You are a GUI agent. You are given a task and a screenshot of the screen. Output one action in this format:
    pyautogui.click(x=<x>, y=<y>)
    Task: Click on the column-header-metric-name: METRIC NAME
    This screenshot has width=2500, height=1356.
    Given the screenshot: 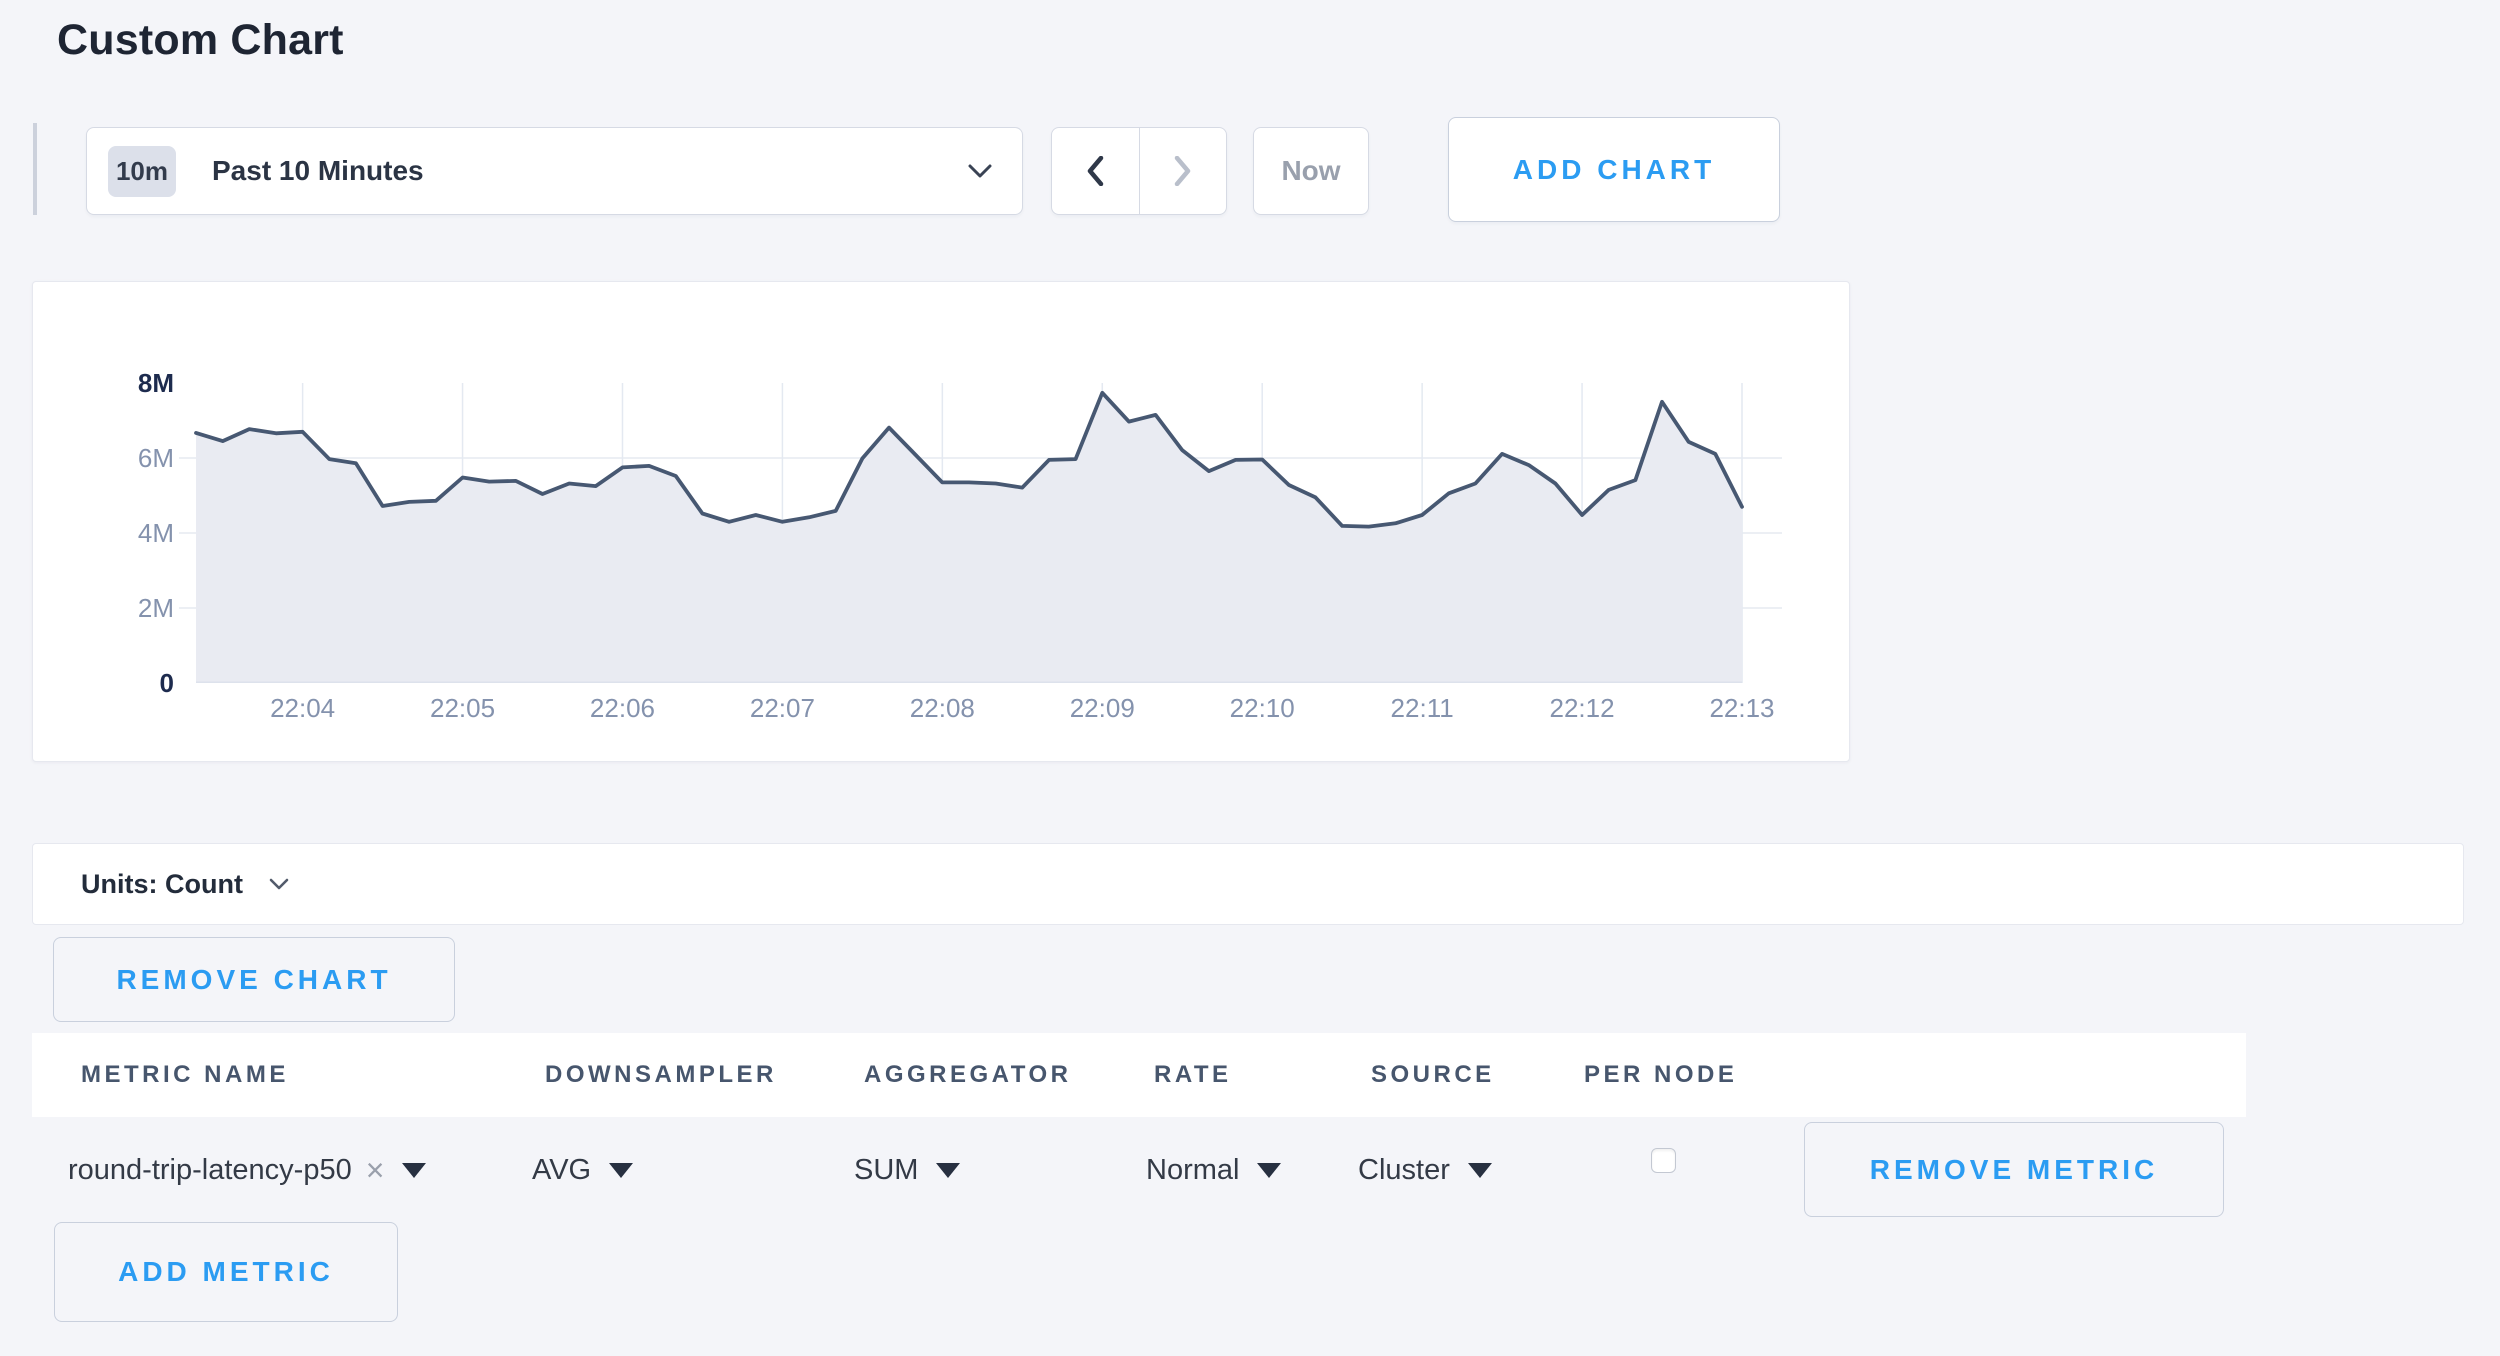 What is the action you would take?
    pyautogui.click(x=185, y=1074)
    